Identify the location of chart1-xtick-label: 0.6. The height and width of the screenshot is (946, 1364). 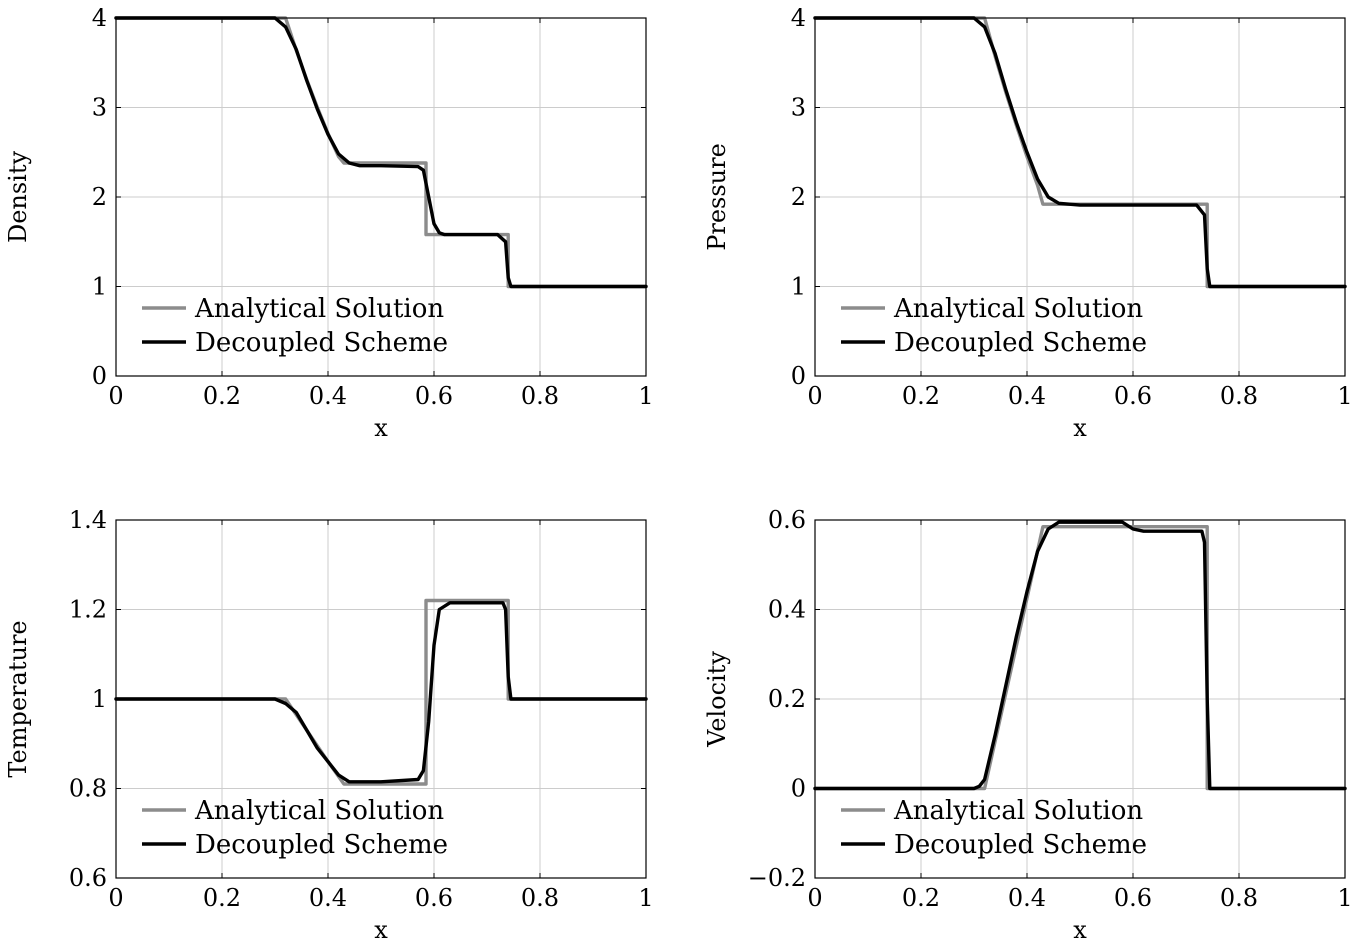
(1133, 396).